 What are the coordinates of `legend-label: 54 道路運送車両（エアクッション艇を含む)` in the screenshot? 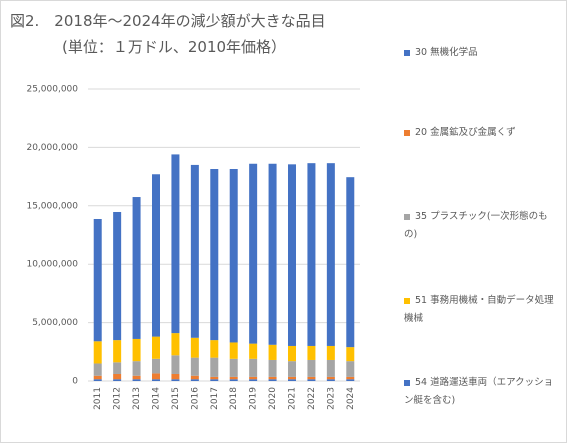 It's located at (479, 391).